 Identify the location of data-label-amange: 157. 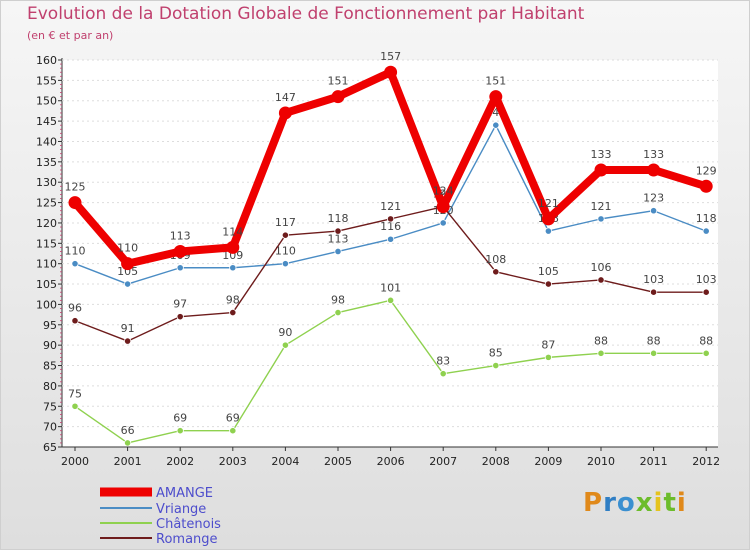
(390, 56).